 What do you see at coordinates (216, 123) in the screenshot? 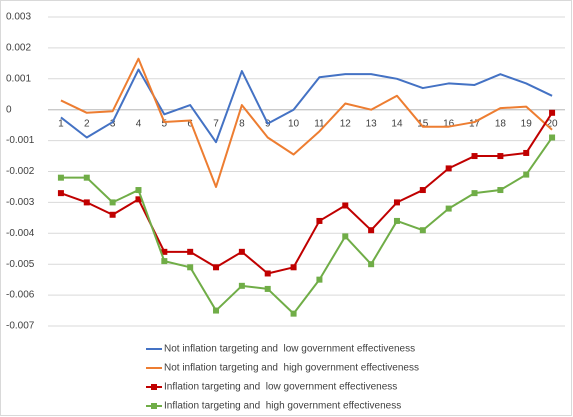
I see `x-tick-label: 7` at bounding box center [216, 123].